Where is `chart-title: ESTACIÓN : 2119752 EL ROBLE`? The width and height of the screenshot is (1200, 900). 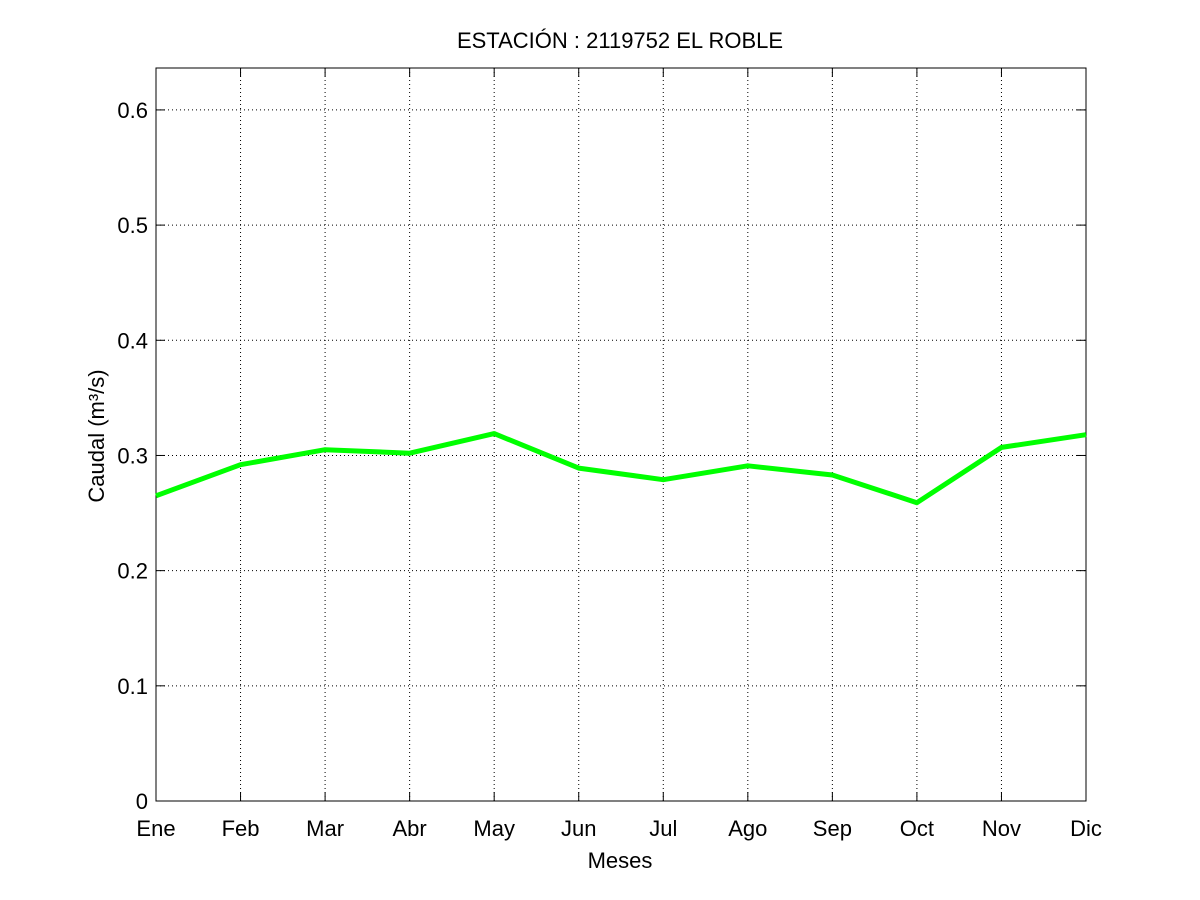
chart-title: ESTACIÓN : 2119752 EL ROBLE is located at coordinates (620, 40).